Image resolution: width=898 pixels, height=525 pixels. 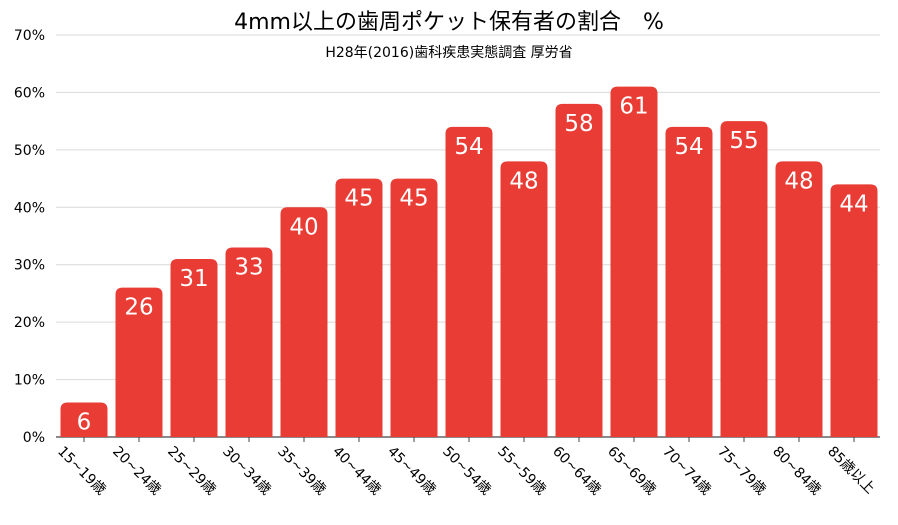 I want to click on x-tick-label: 25~29歳, so click(x=191, y=471).